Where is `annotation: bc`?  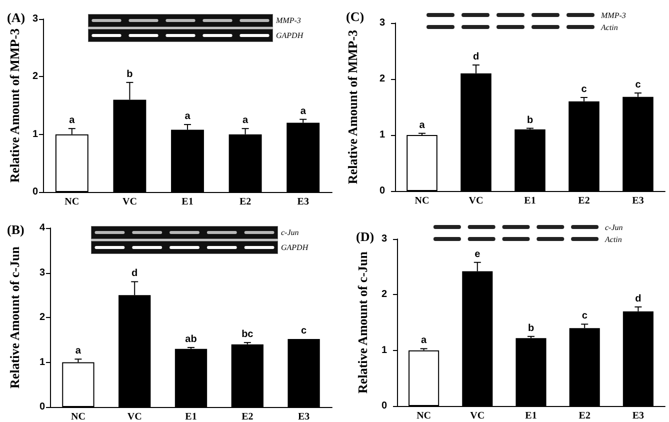
annotation: bc is located at coordinates (248, 334).